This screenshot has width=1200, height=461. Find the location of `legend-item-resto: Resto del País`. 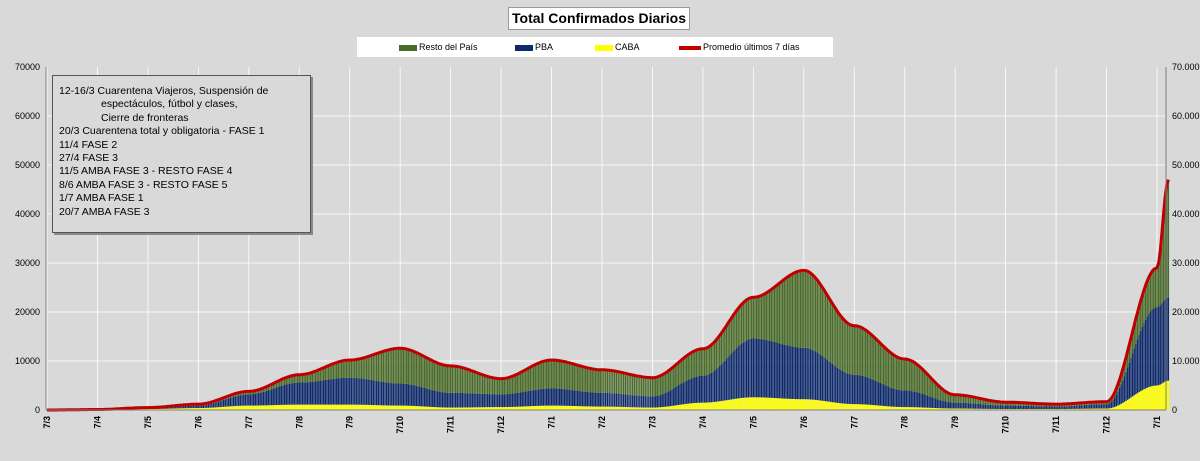

legend-item-resto: Resto del País is located at coordinates (438, 47).